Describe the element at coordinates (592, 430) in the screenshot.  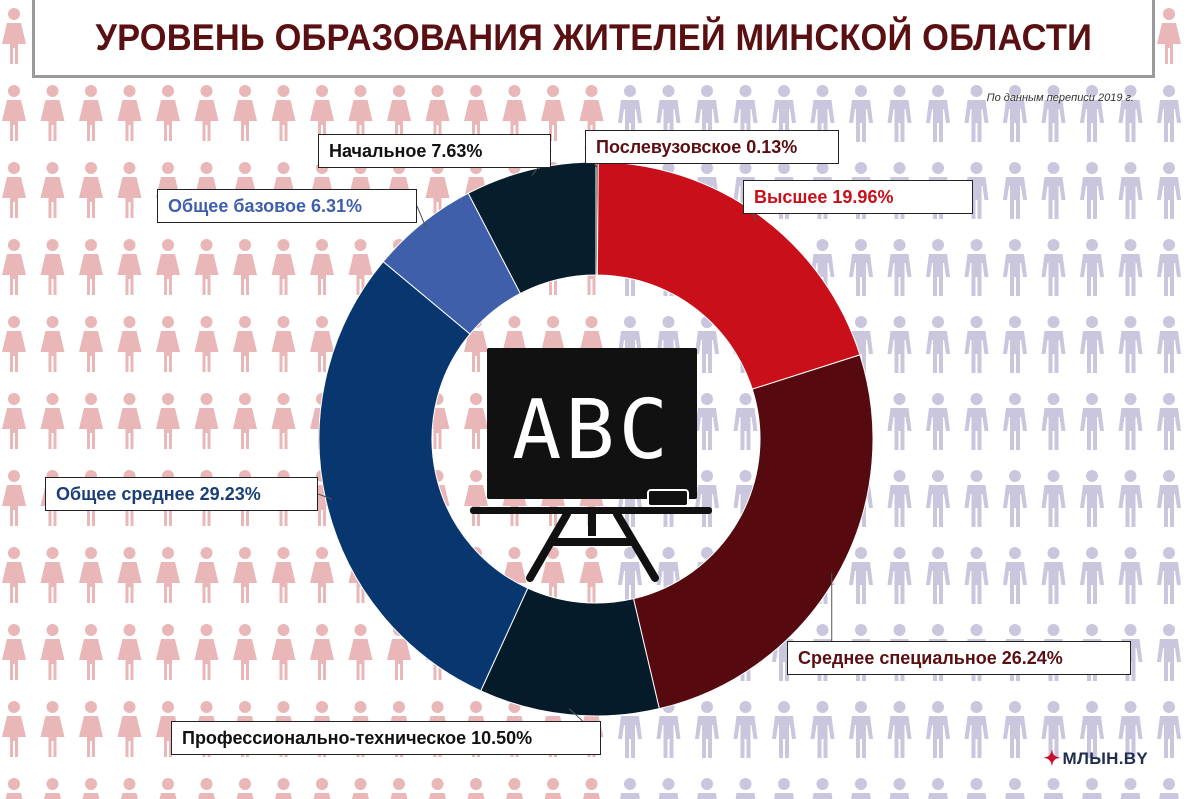
I see `svg-text: ABC` at that location.